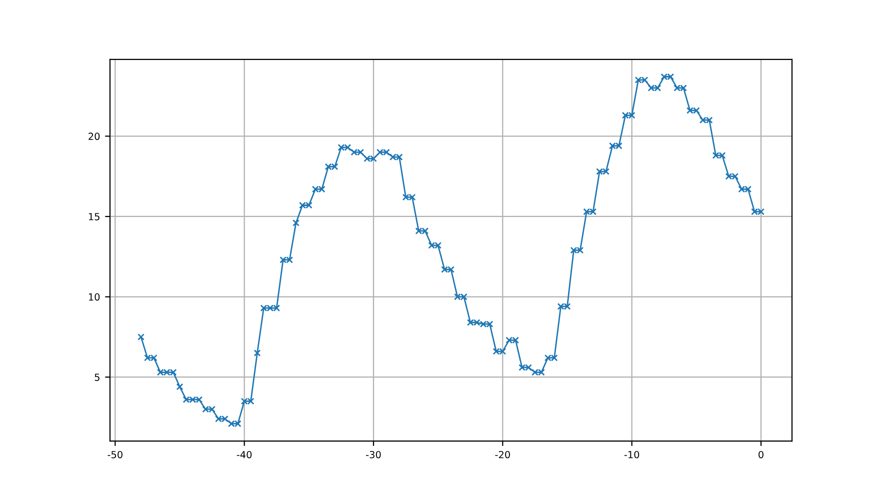 The image size is (880, 495). What do you see at coordinates (94, 216) in the screenshot?
I see `y-tick-label: 15` at bounding box center [94, 216].